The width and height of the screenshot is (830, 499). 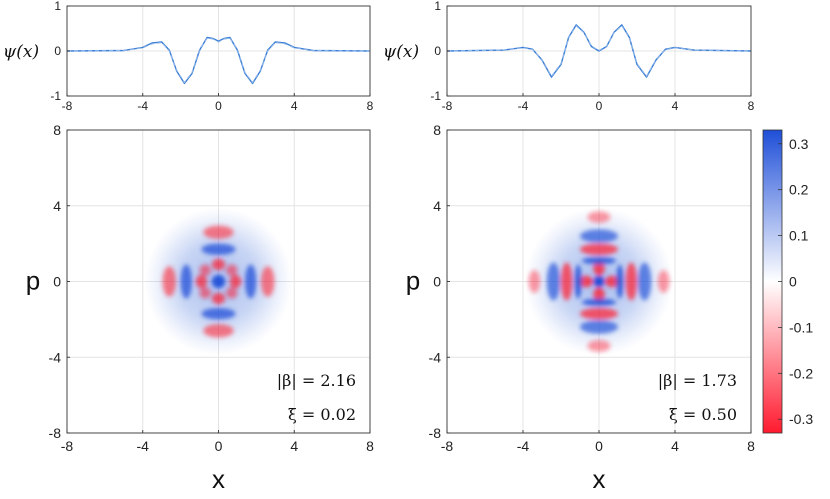 I want to click on psi-solid-series, so click(x=218, y=60).